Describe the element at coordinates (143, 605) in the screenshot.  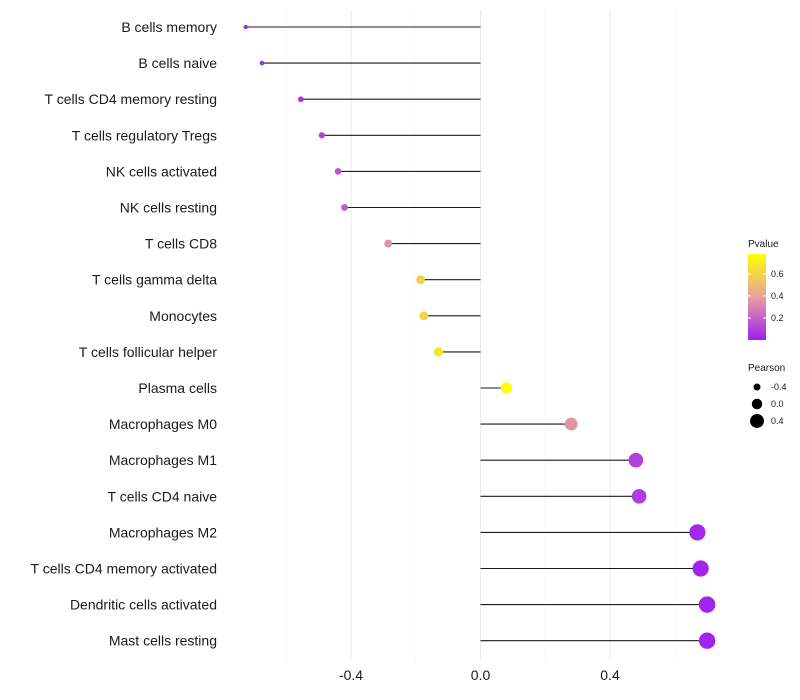
I see `category-label: Dendritic cells activated` at that location.